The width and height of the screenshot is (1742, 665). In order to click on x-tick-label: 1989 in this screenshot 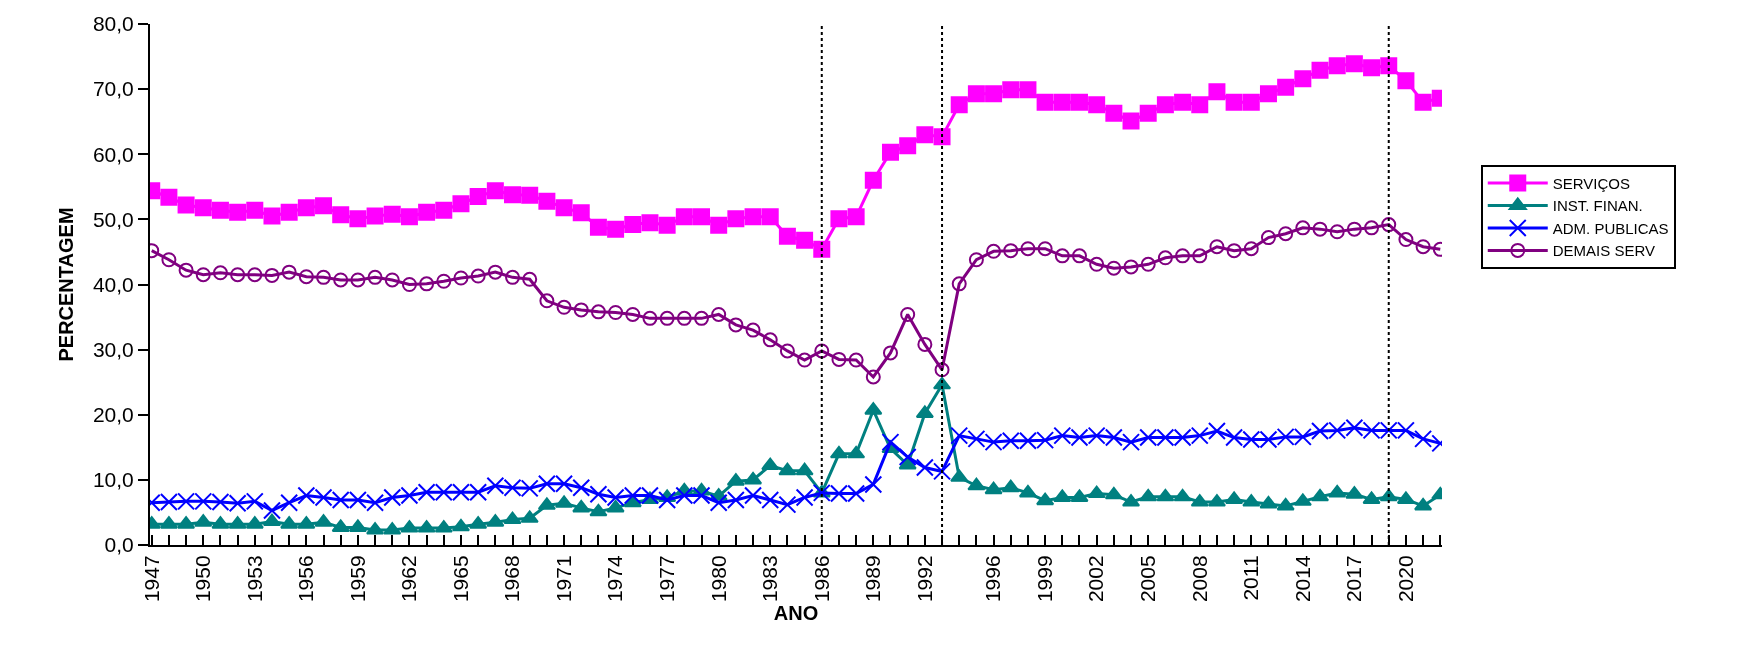, I will do `click(873, 579)`.